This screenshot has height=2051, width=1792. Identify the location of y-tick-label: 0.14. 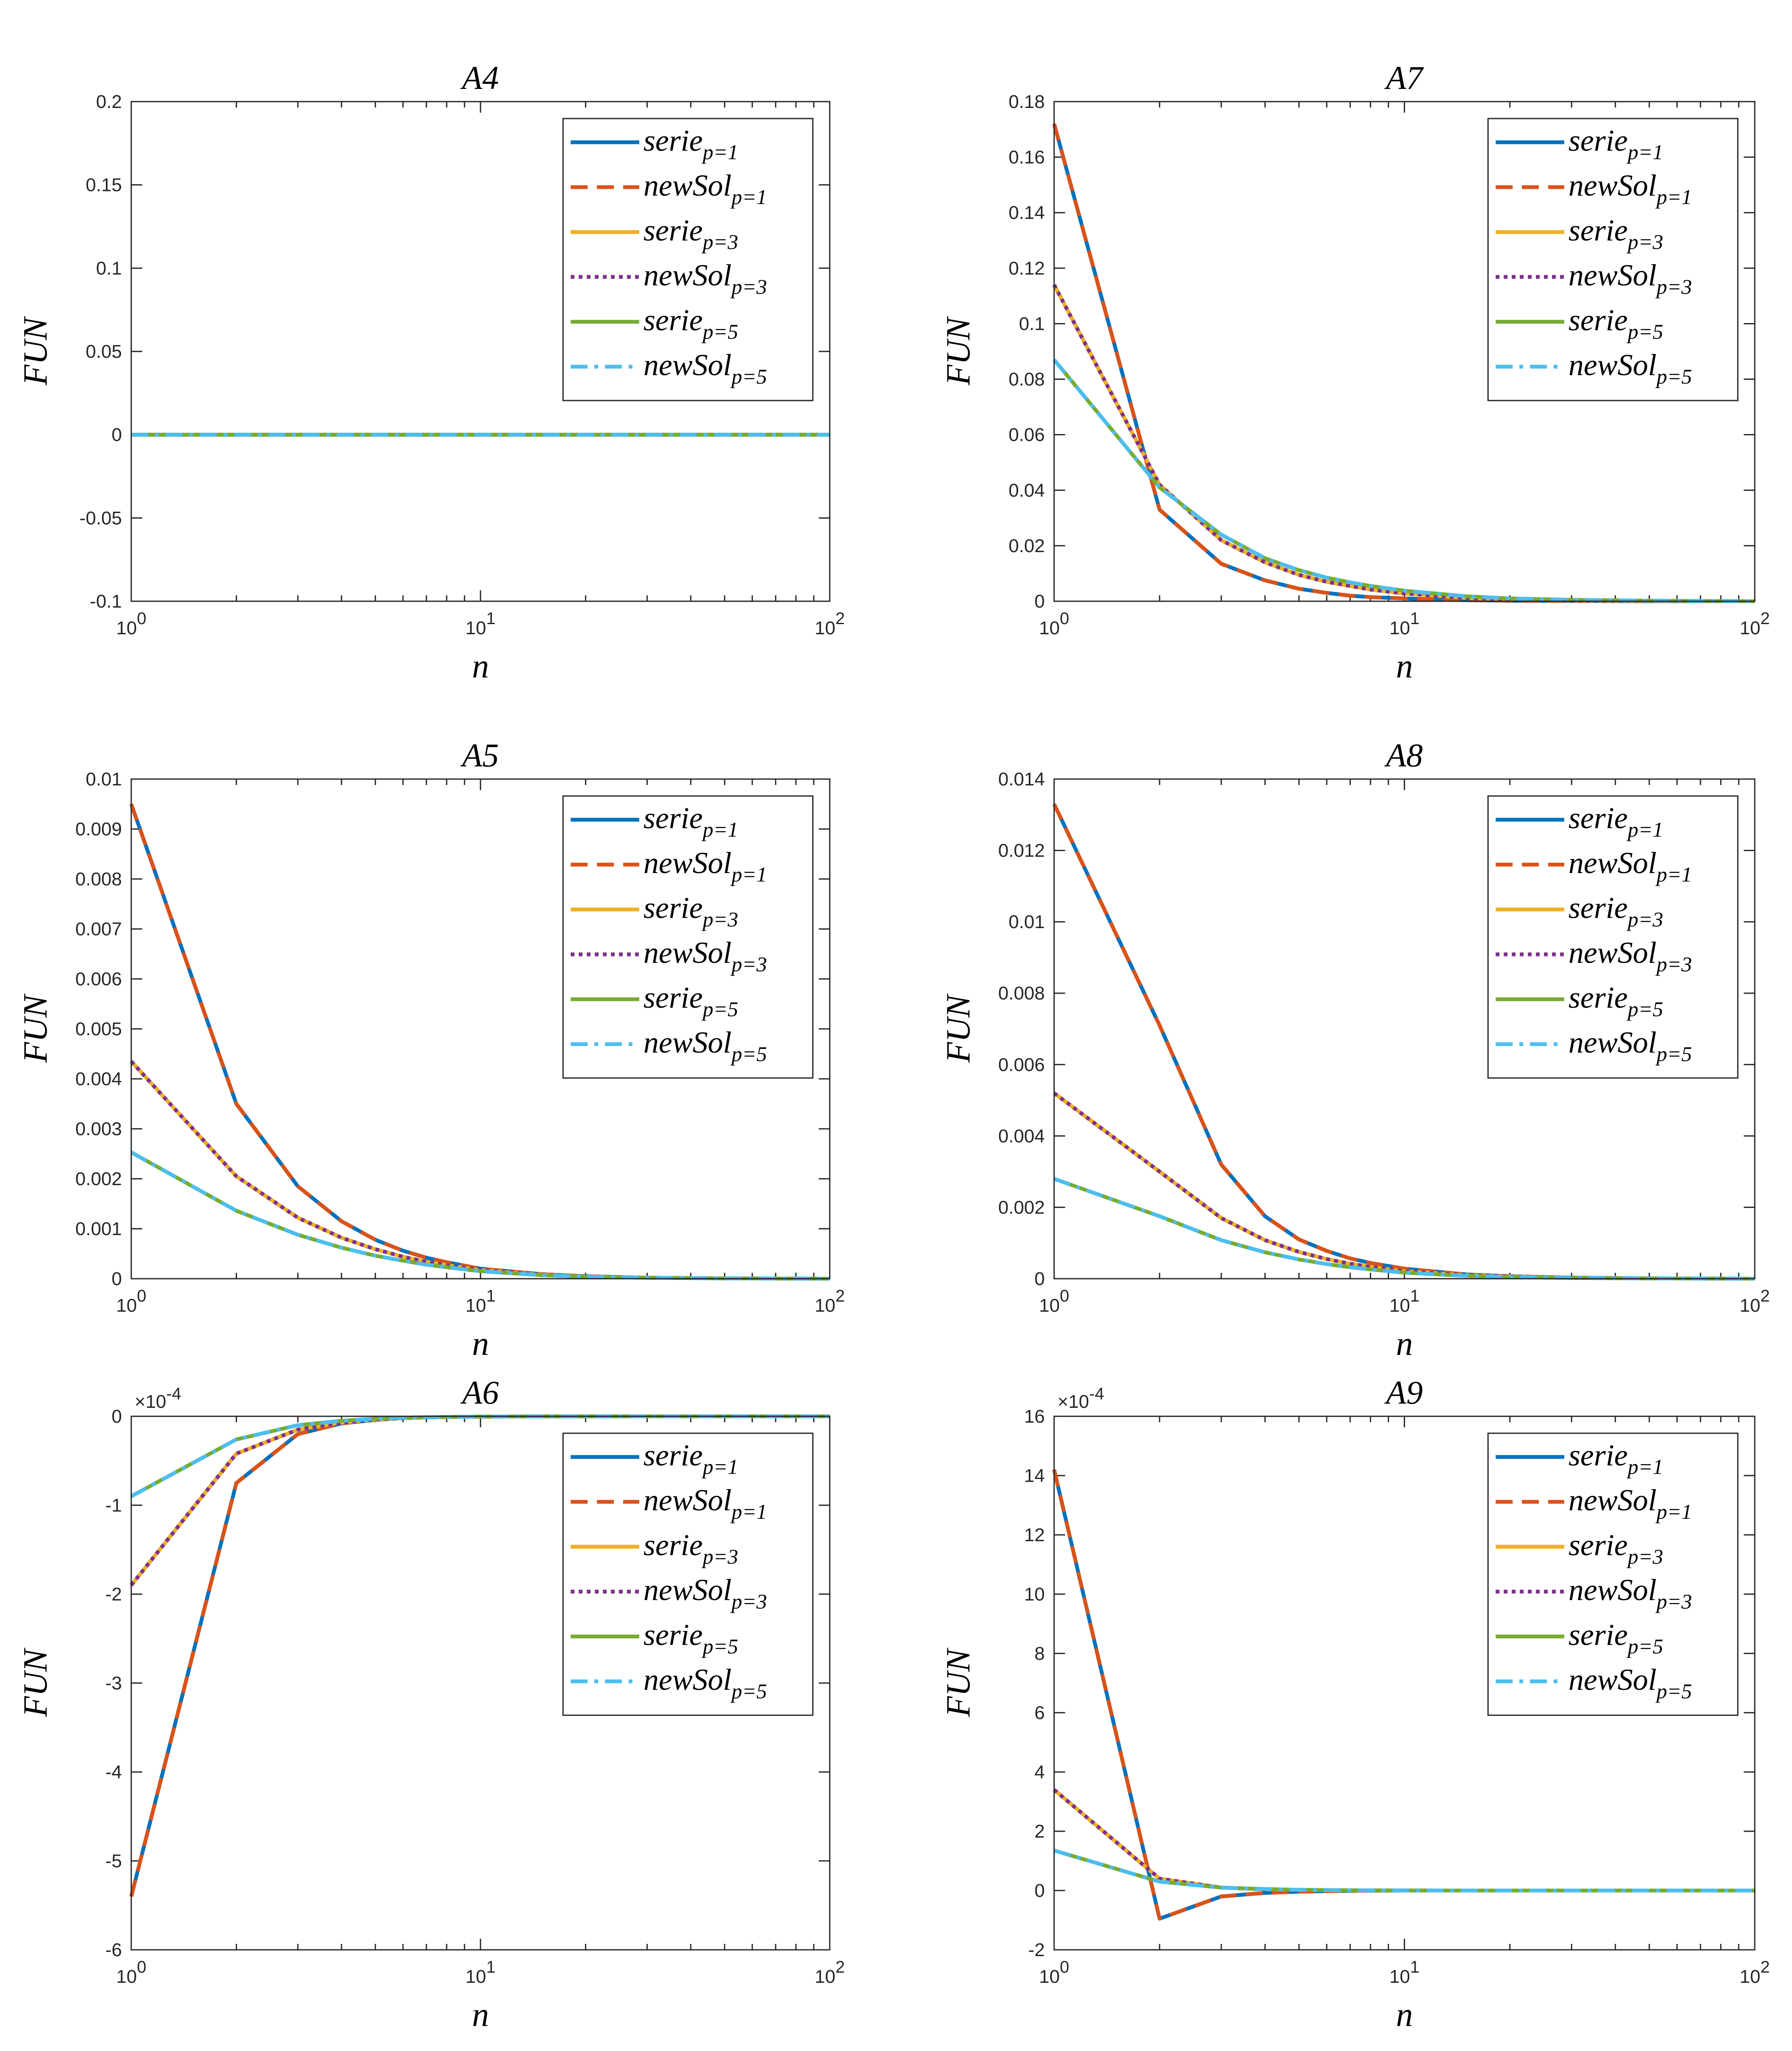
(1026, 212).